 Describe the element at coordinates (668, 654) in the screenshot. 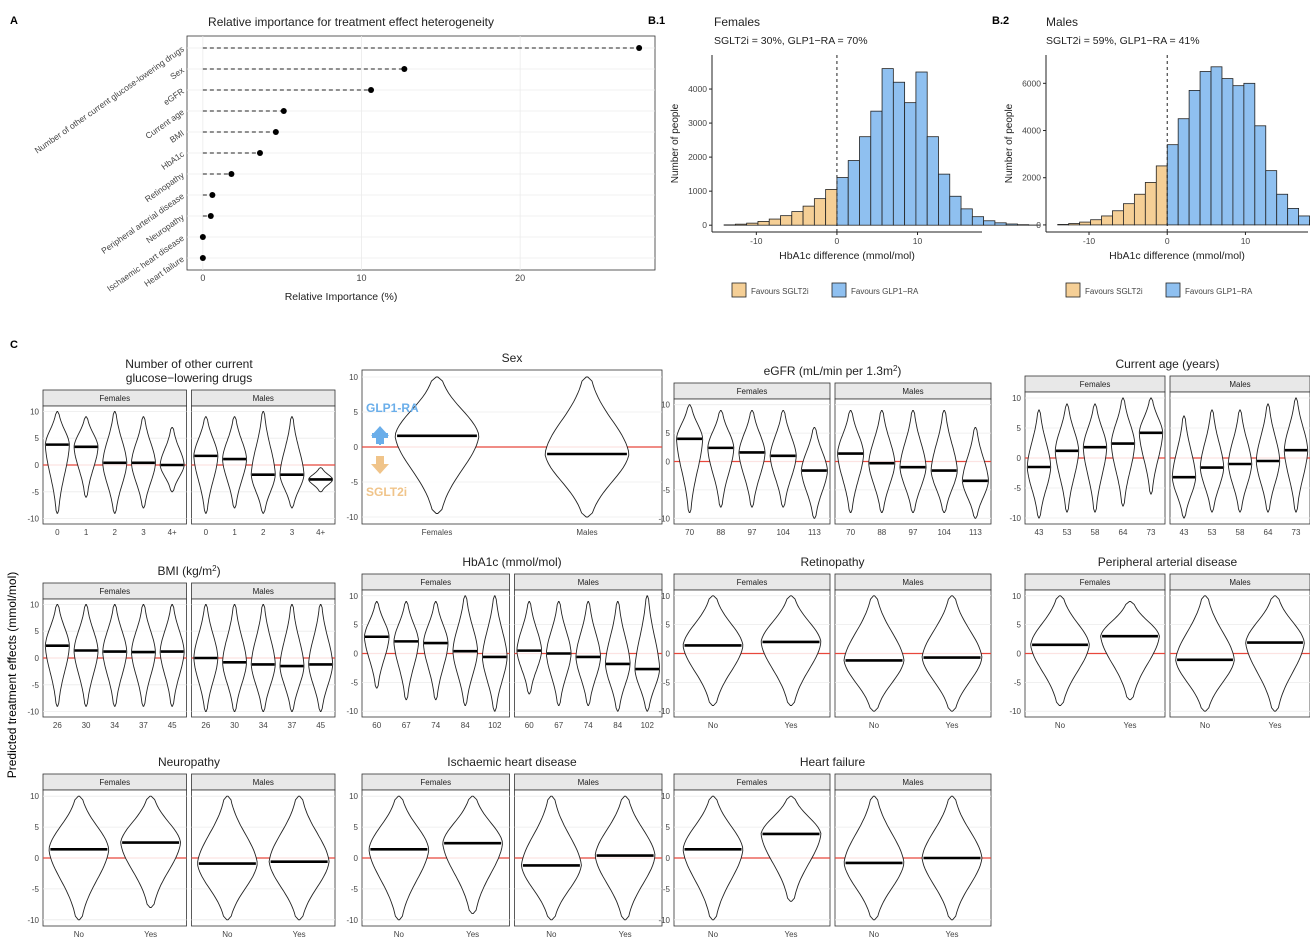

I see `violin_retino-y-tick: 0` at that location.